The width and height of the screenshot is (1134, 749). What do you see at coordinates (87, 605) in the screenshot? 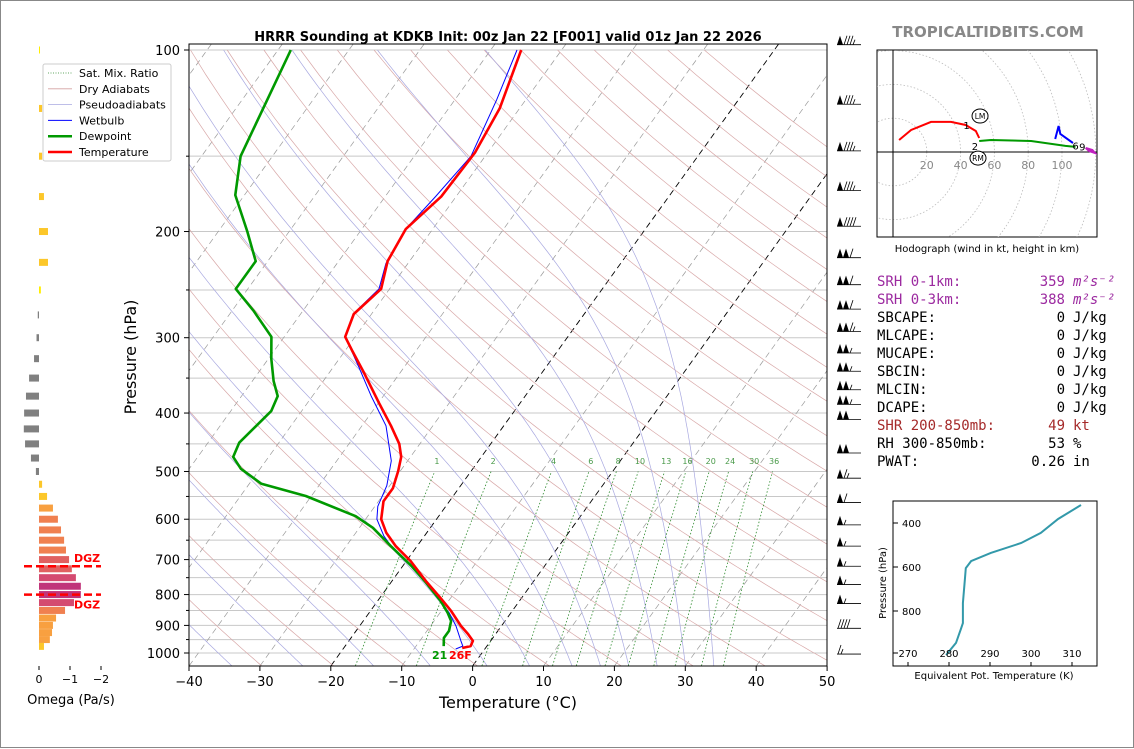
I see `dgz-label: DGZ` at bounding box center [87, 605].